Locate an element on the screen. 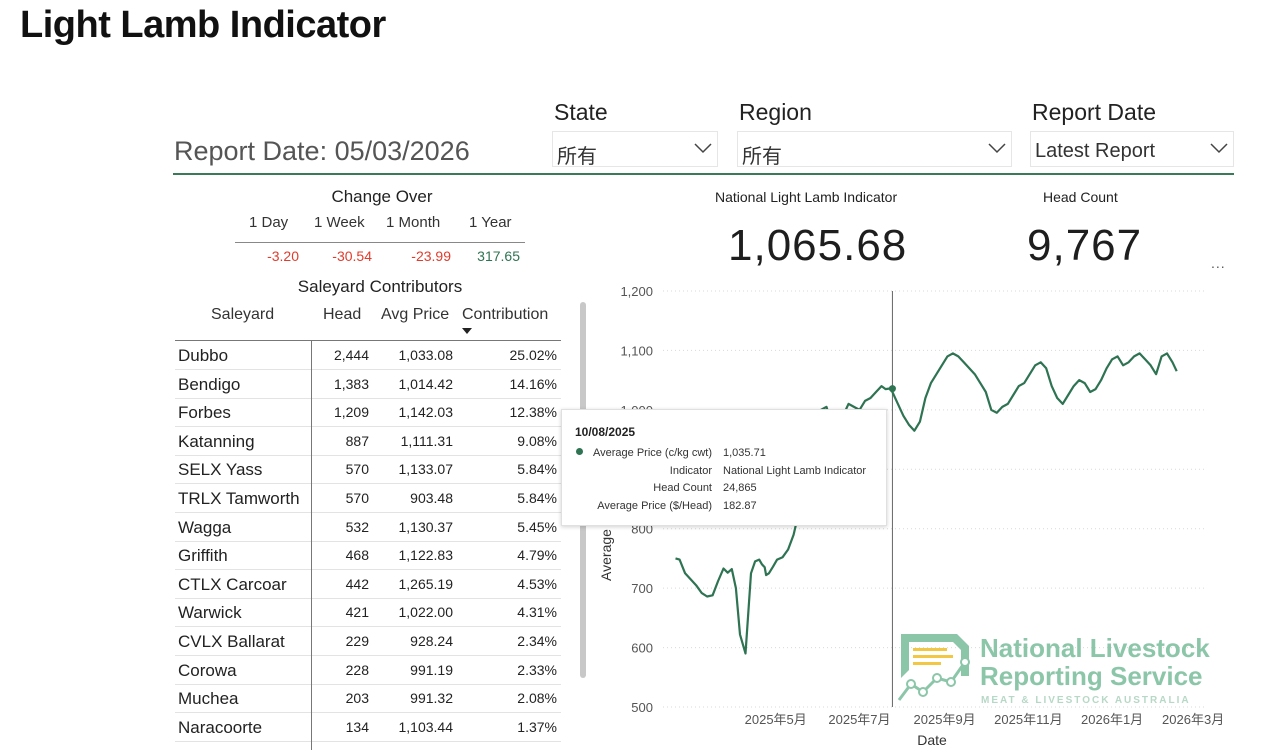 The width and height of the screenshot is (1265, 752). saleyard-cell: TRLX Tamworth is located at coordinates (239, 498).